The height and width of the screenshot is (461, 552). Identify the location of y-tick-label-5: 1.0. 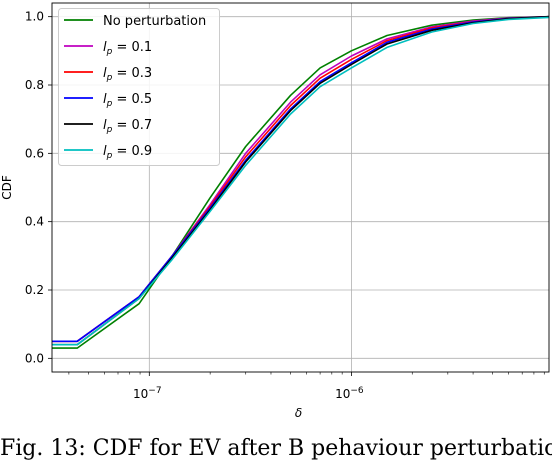
(34, 17).